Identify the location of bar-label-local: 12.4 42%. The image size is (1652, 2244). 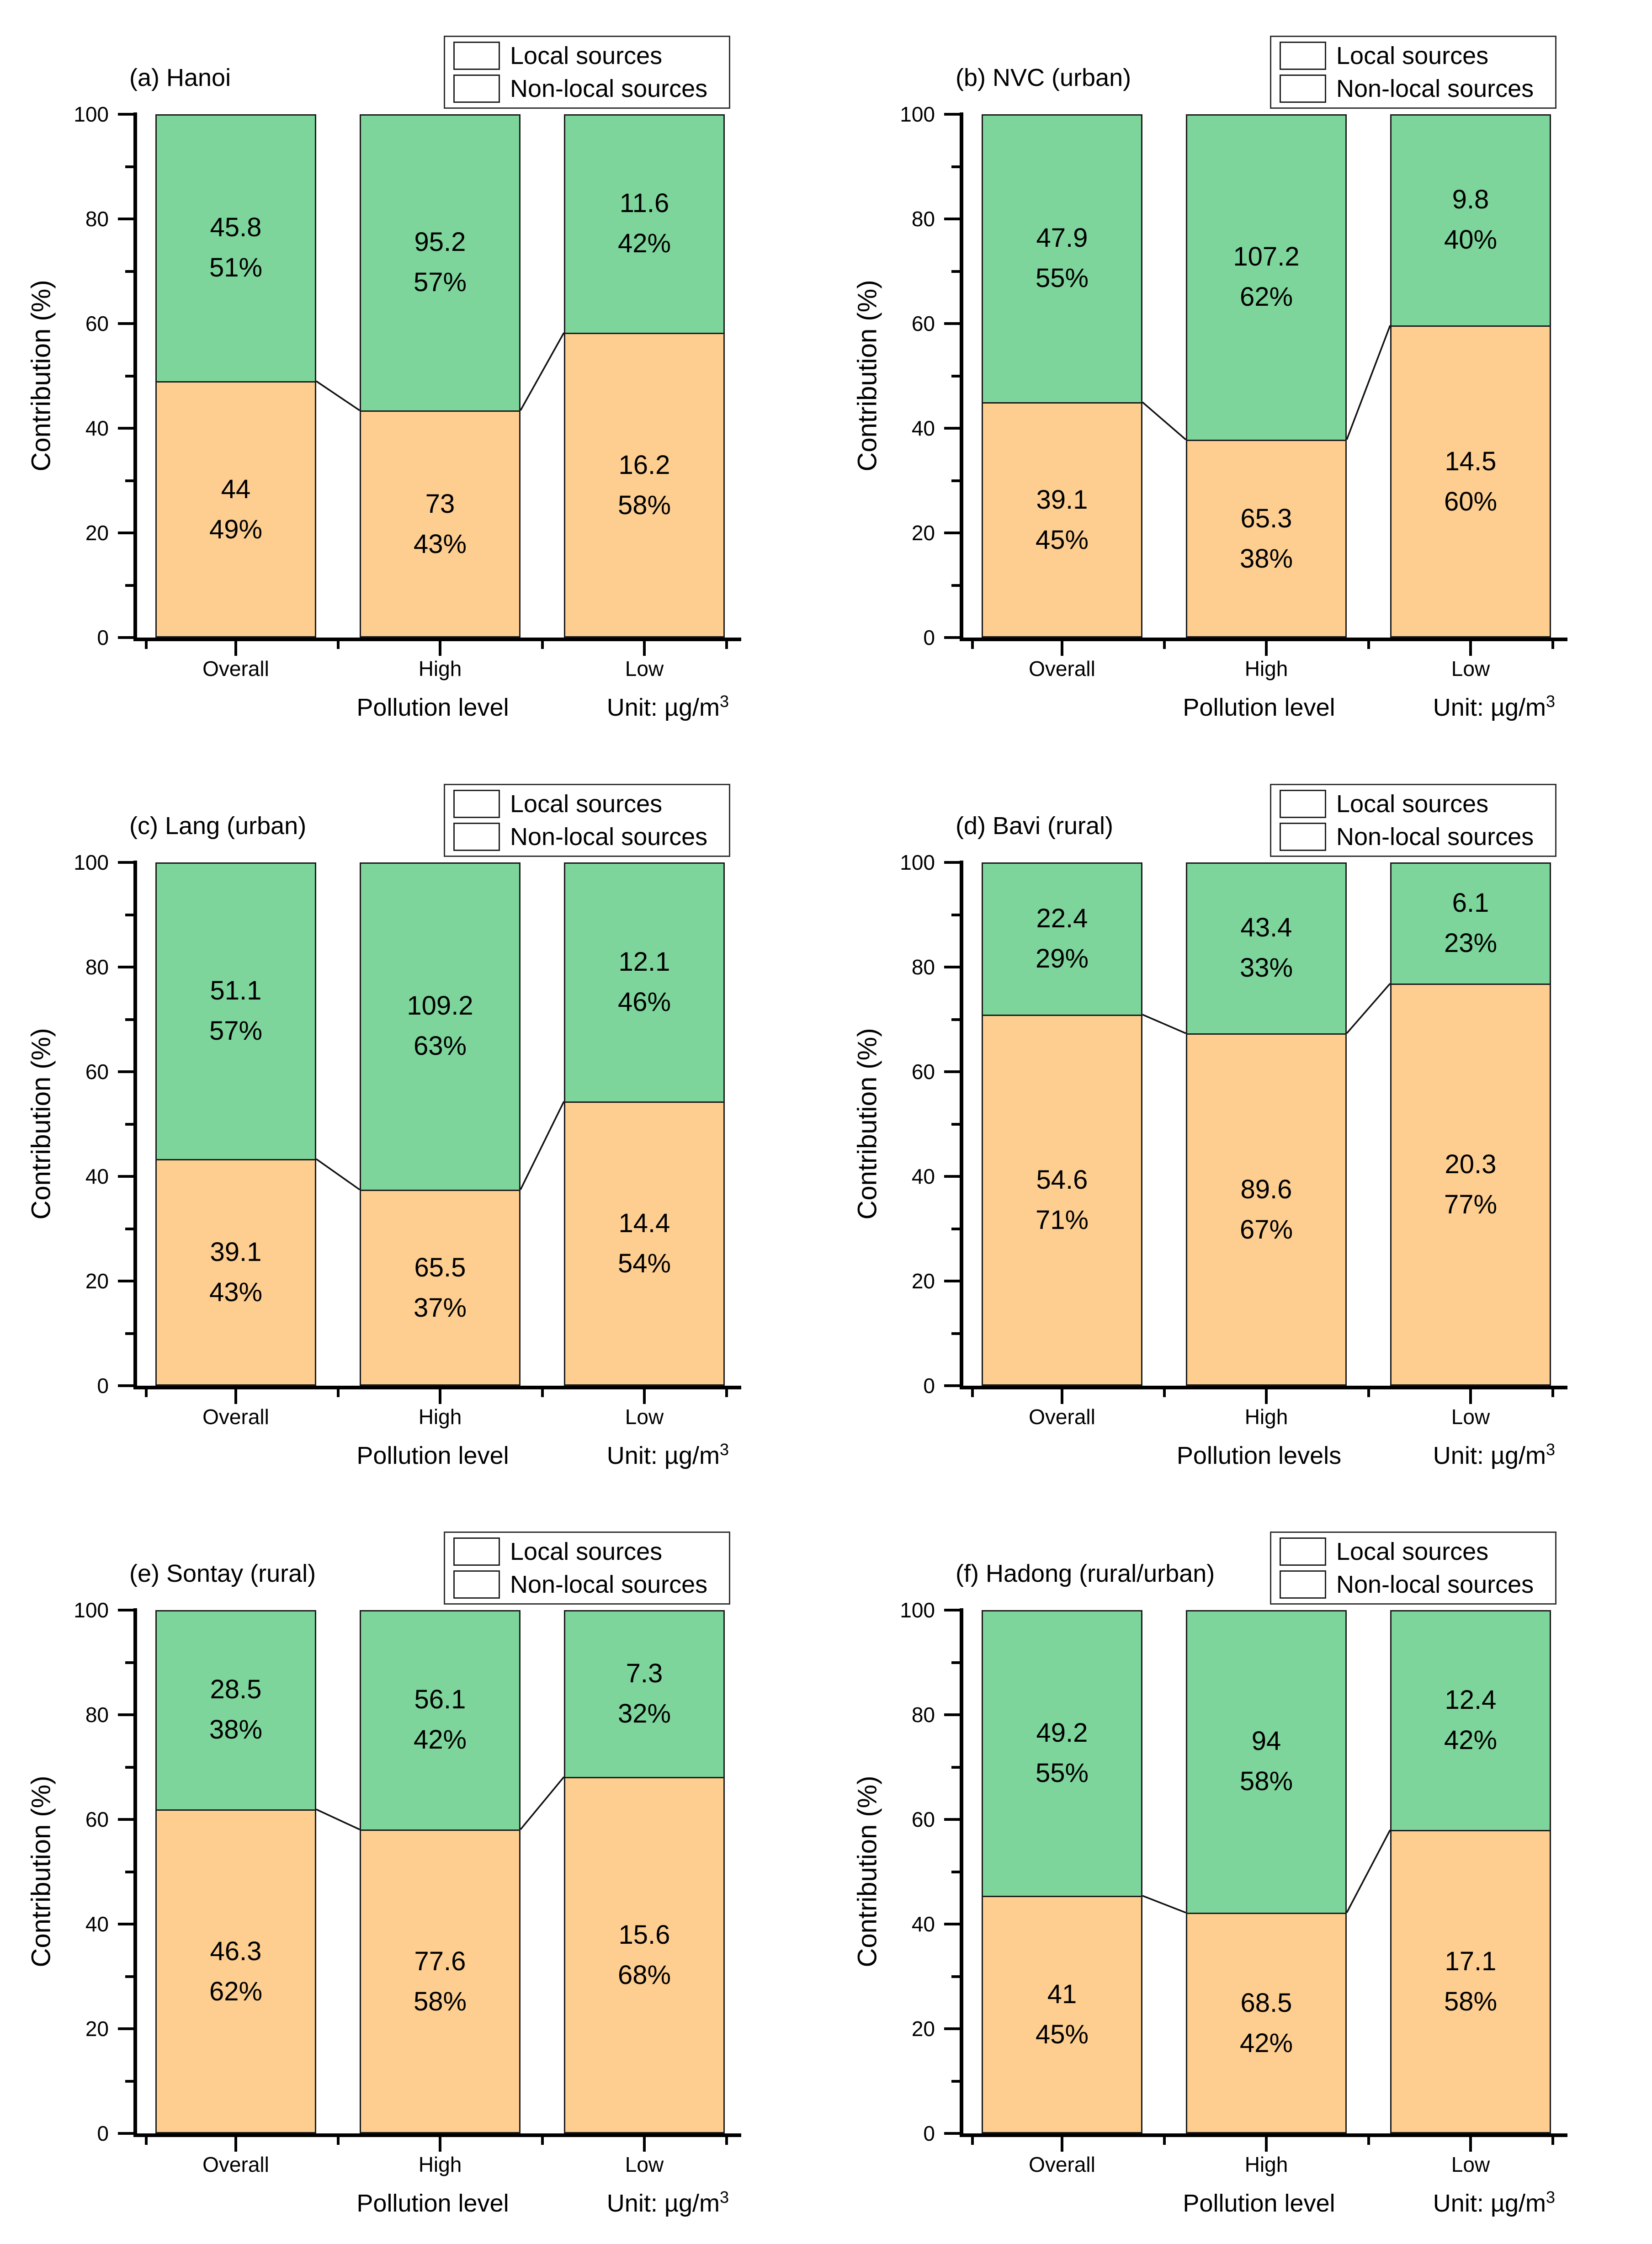
(1471, 1720).